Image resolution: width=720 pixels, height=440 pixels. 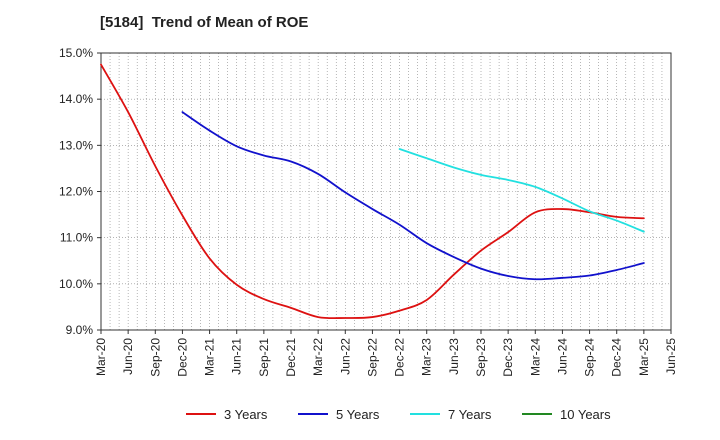 I want to click on y-tick-label: 9.0%, so click(x=80, y=330).